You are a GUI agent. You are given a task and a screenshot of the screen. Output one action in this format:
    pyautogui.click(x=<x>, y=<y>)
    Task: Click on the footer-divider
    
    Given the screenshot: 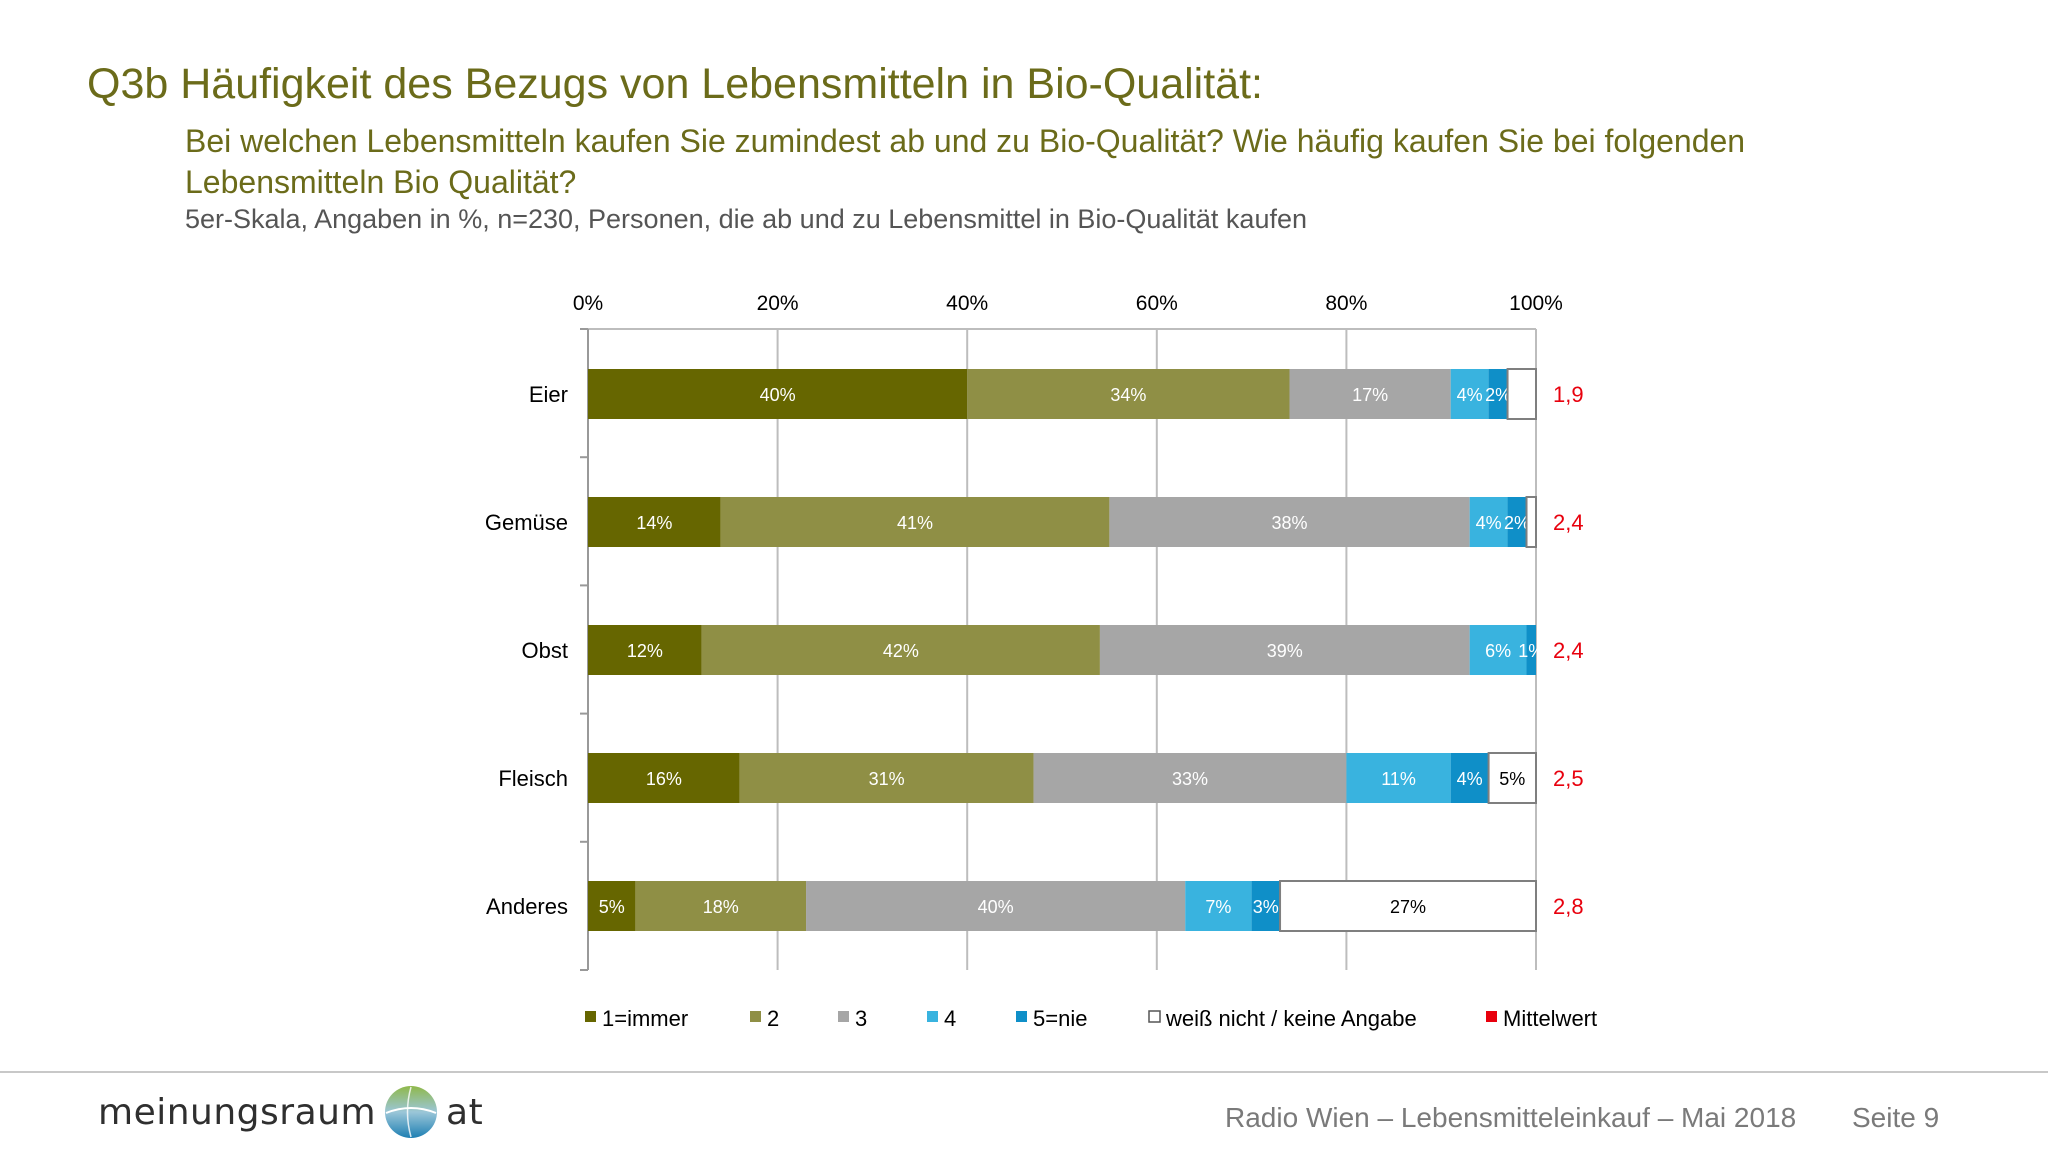 What is the action you would take?
    pyautogui.click(x=1024, y=1072)
    